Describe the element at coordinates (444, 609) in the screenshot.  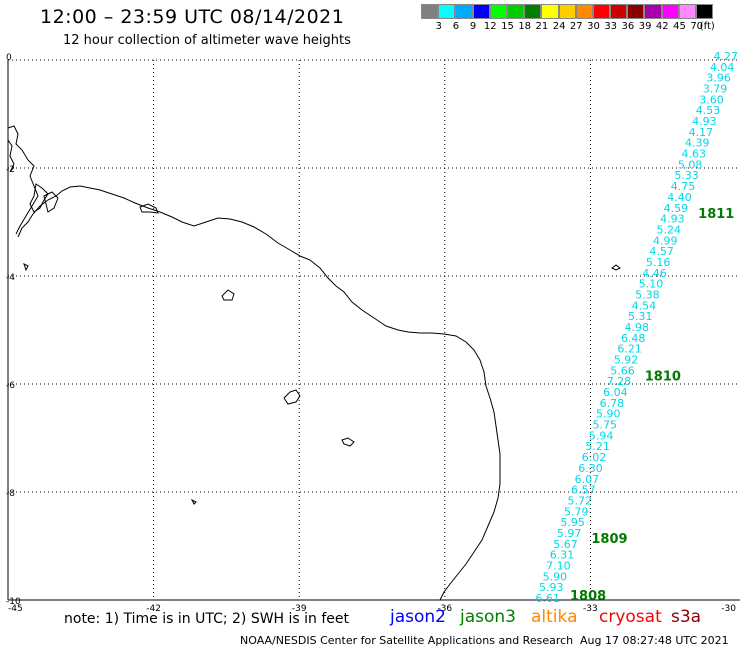
I see `longitude-label: -36` at that location.